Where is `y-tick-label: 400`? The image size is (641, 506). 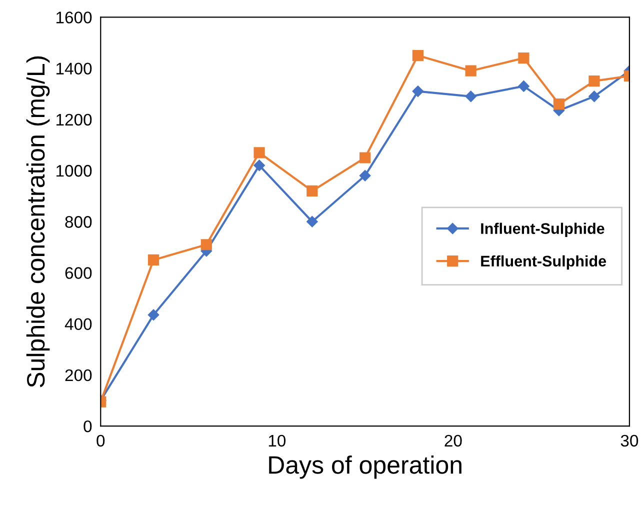
y-tick-label: 400 is located at coordinates (78, 324).